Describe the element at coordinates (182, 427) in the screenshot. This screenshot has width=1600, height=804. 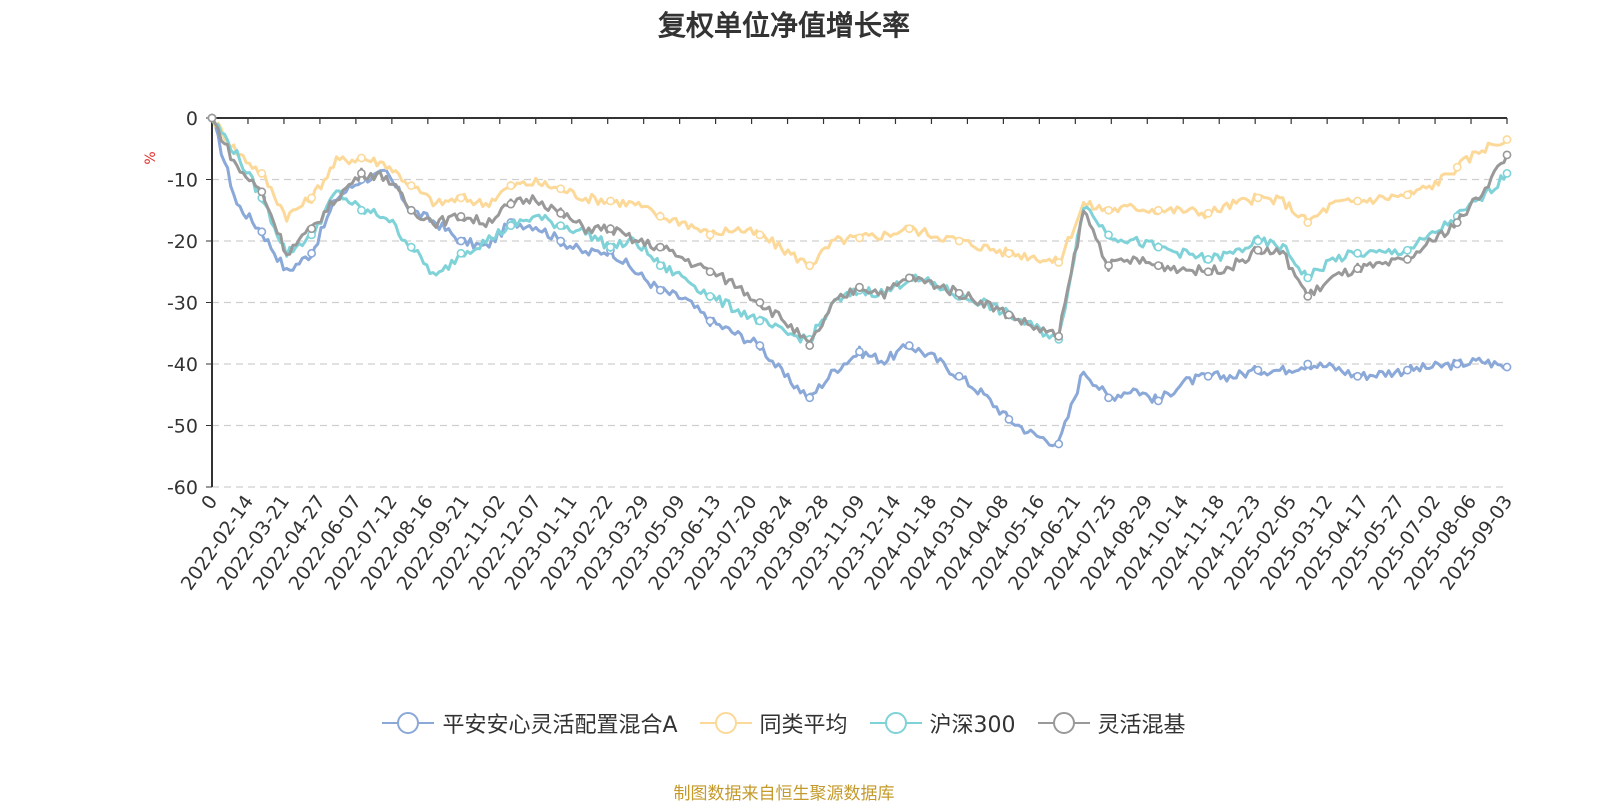
I see `y-tick-label: -50` at that location.